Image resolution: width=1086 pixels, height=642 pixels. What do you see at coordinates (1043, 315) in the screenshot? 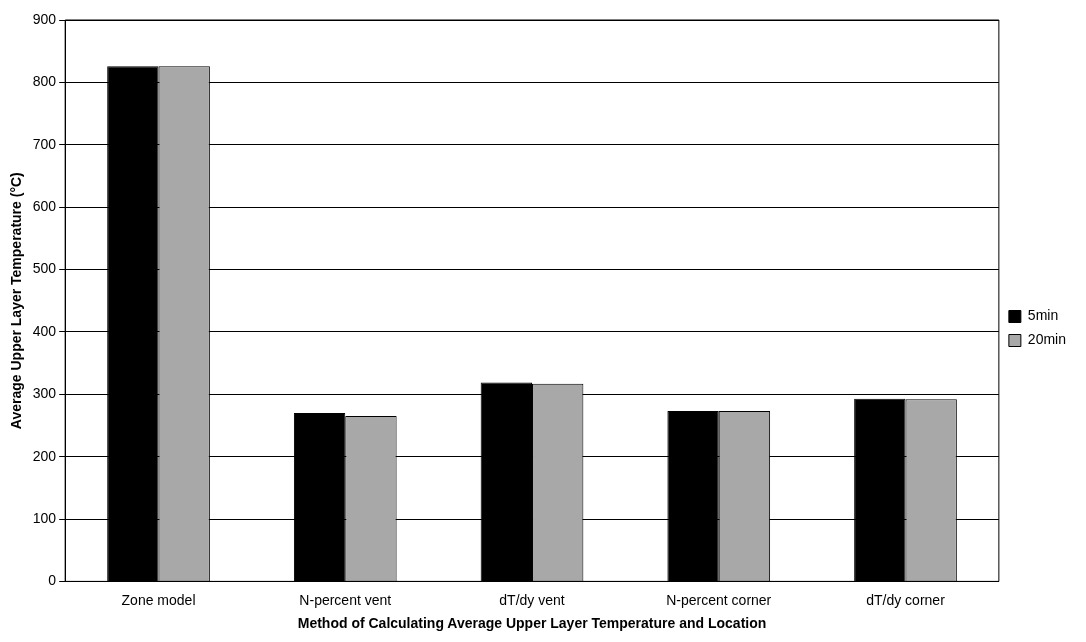
I see `legend-label: 5min` at bounding box center [1043, 315].